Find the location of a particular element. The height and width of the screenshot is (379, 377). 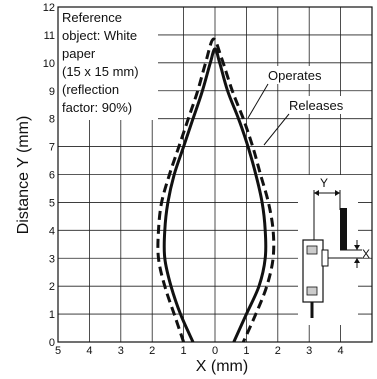

annotation-line-1: Reference is located at coordinates (92, 17).